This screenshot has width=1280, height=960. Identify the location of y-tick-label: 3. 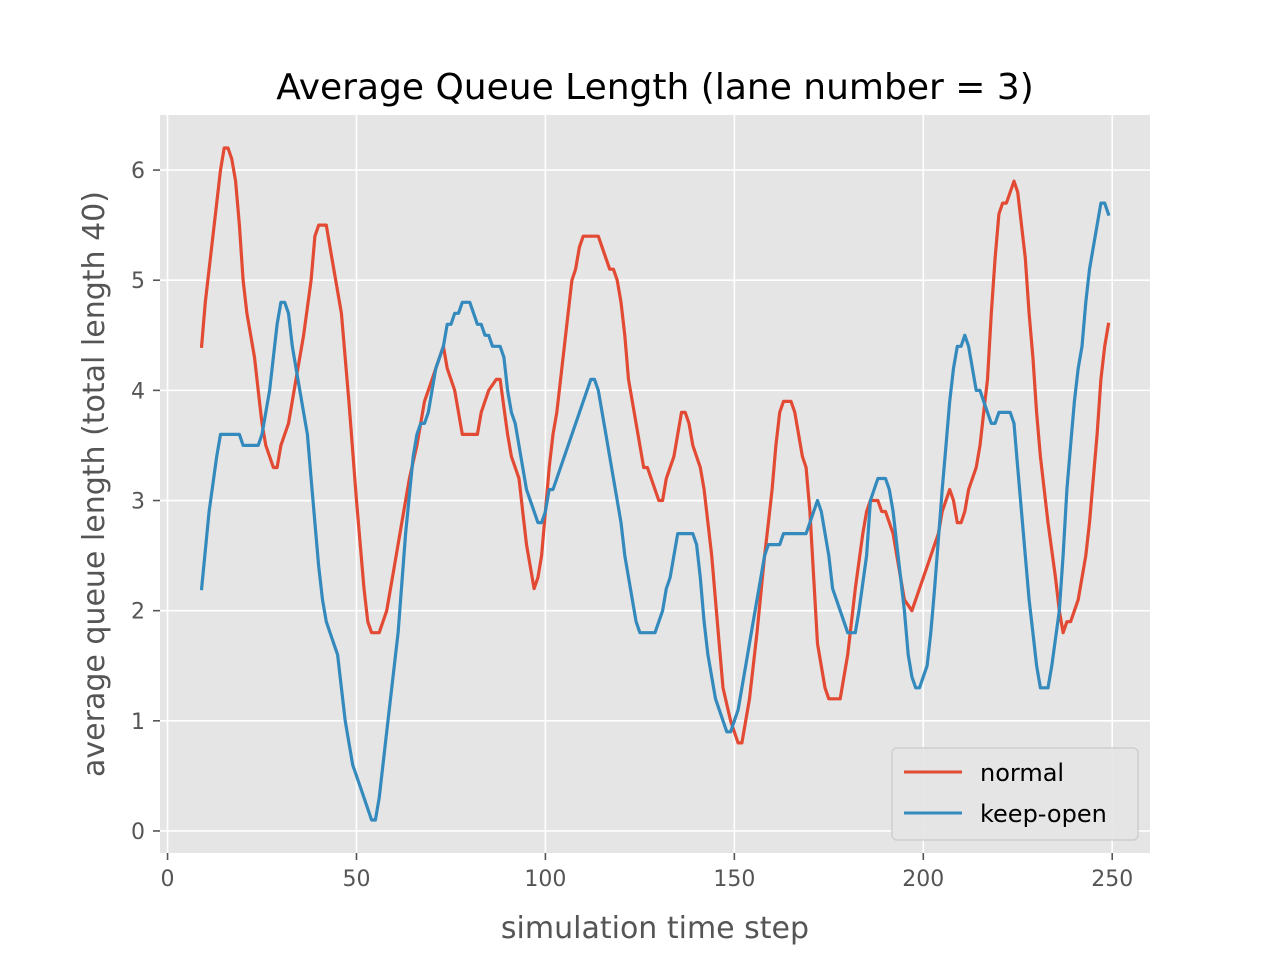
(138, 502).